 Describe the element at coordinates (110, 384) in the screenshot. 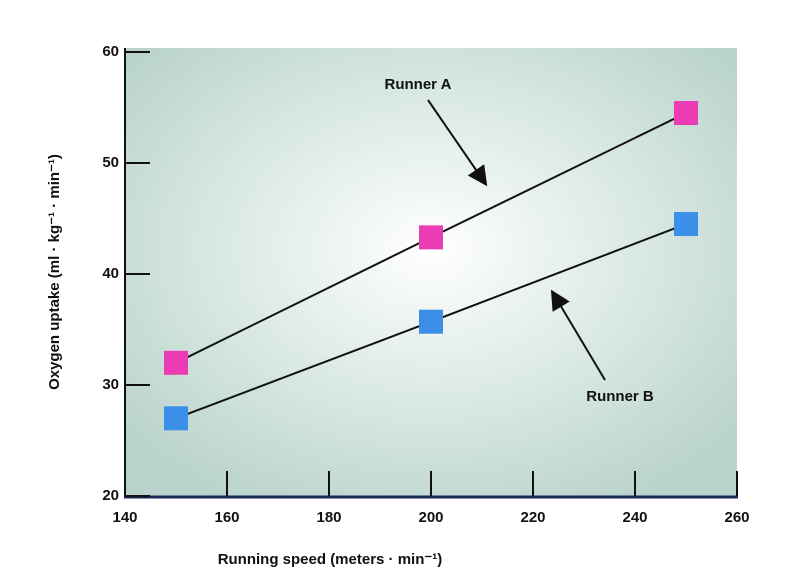

I see `y-tick-label: 30` at that location.